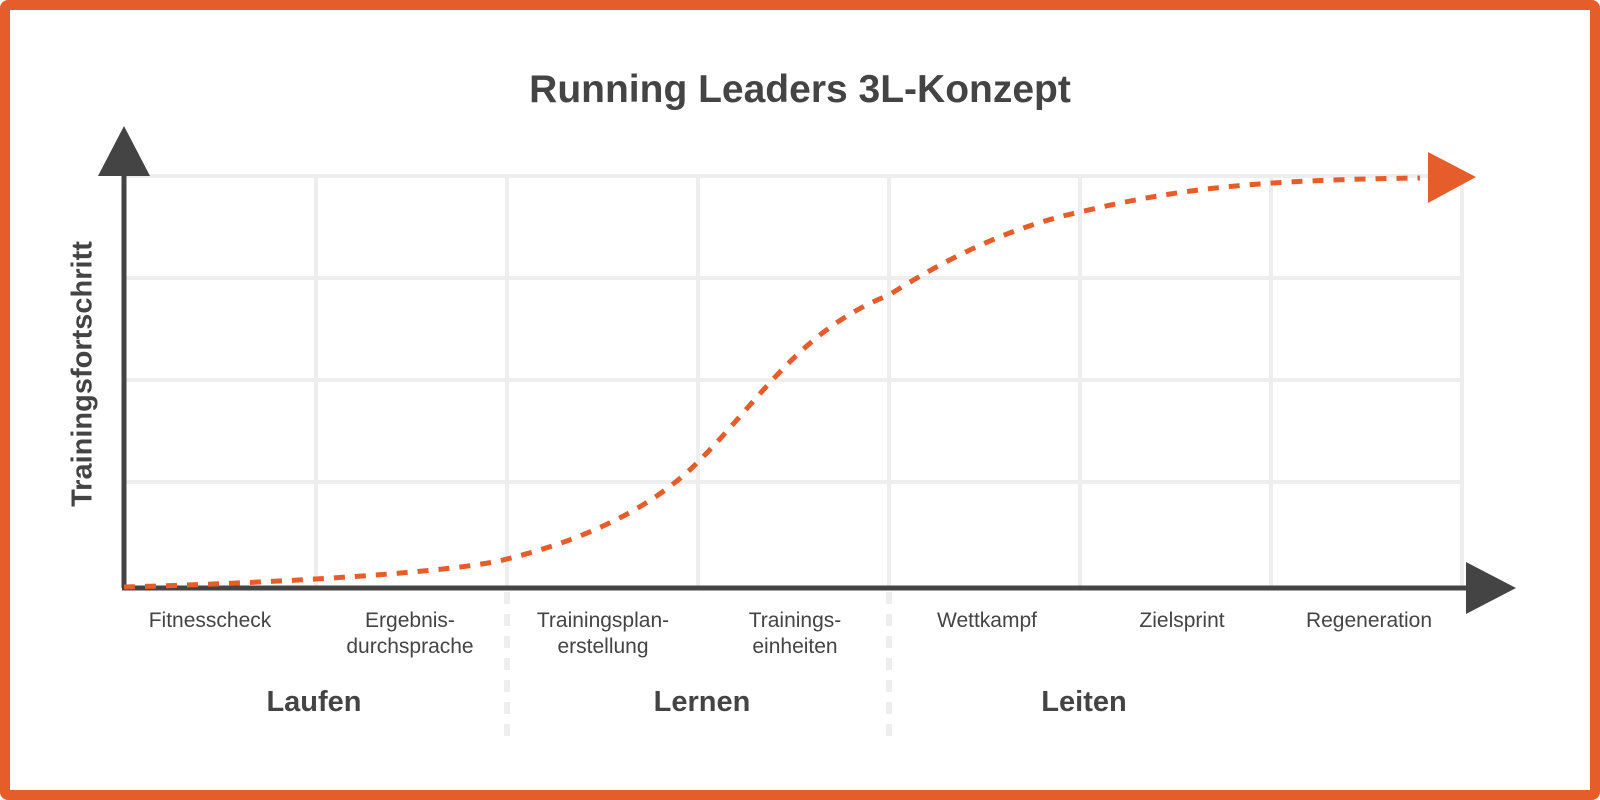 The image size is (1600, 800). What do you see at coordinates (987, 620) in the screenshot?
I see `step-label-wettkampf: Wettkampf` at bounding box center [987, 620].